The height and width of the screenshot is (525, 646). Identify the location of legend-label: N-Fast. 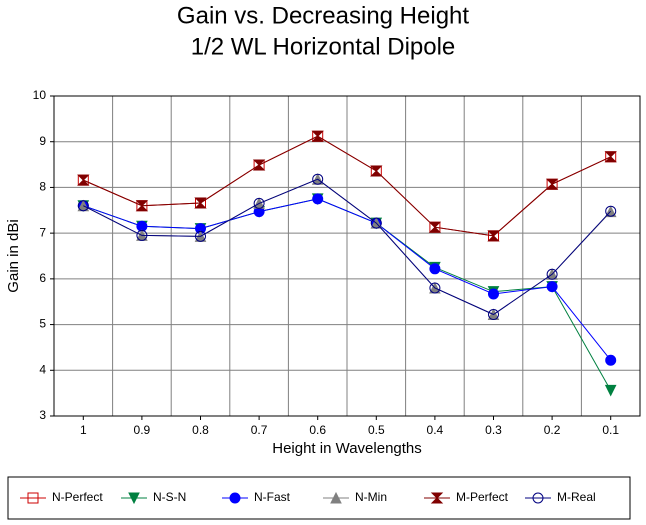
(272, 497).